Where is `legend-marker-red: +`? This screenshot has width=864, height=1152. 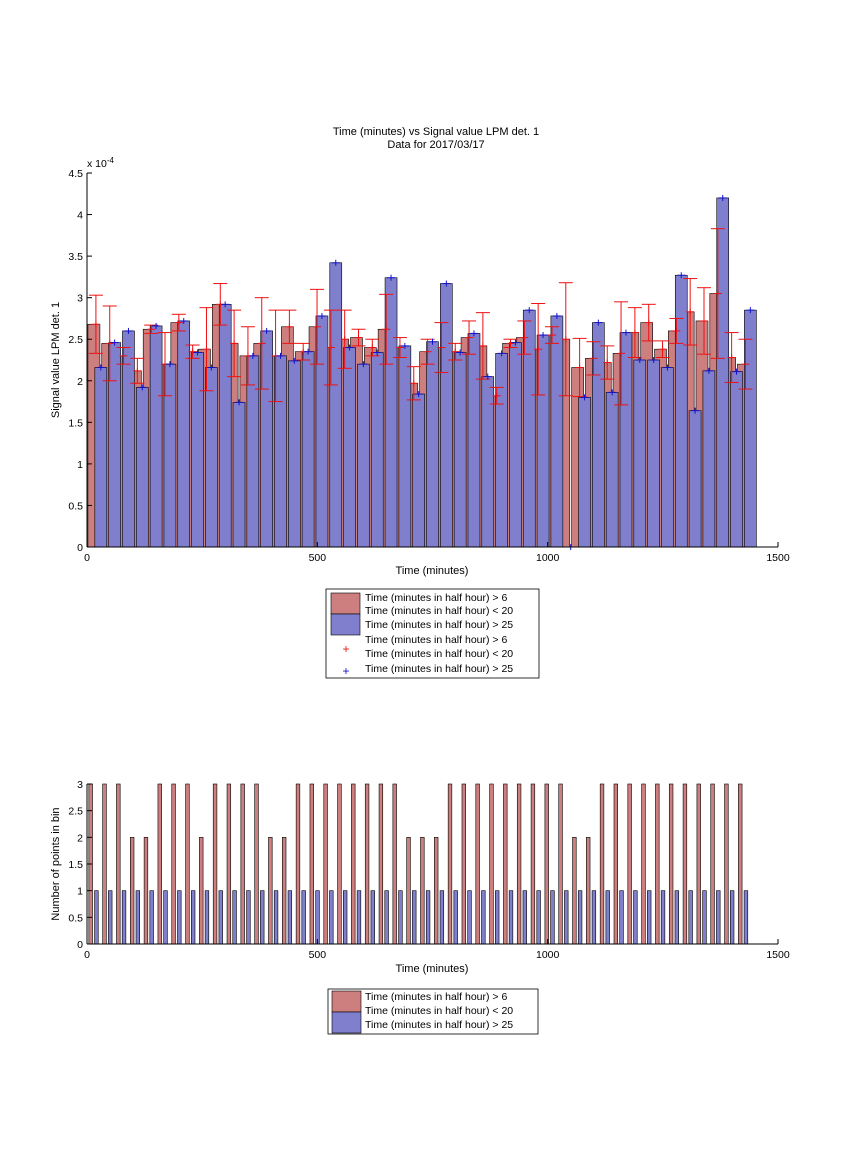
legend-marker-red: + is located at coordinates (345, 649).